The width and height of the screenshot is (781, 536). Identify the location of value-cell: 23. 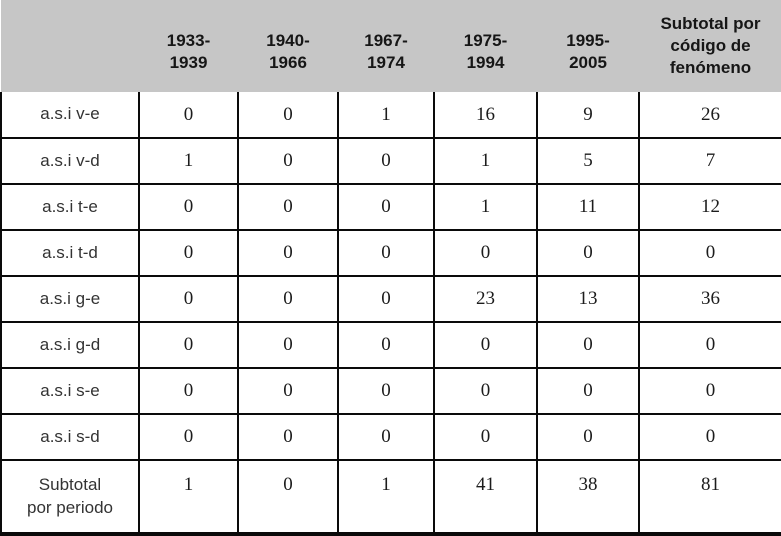
(485, 299).